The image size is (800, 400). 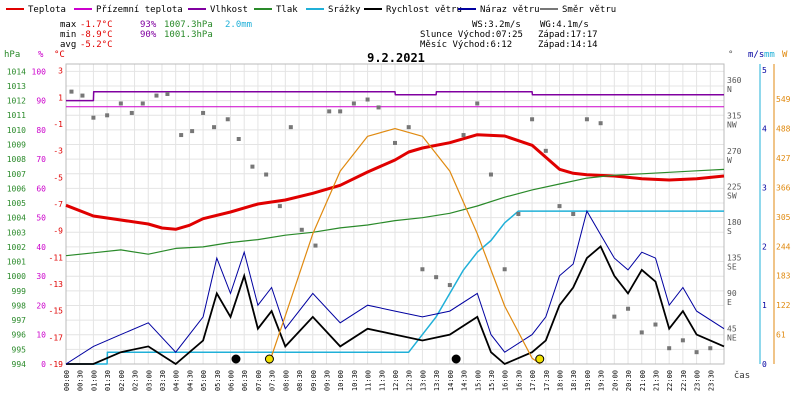 I want to click on moonset-text: Západ:14:14, so click(x=568, y=45).